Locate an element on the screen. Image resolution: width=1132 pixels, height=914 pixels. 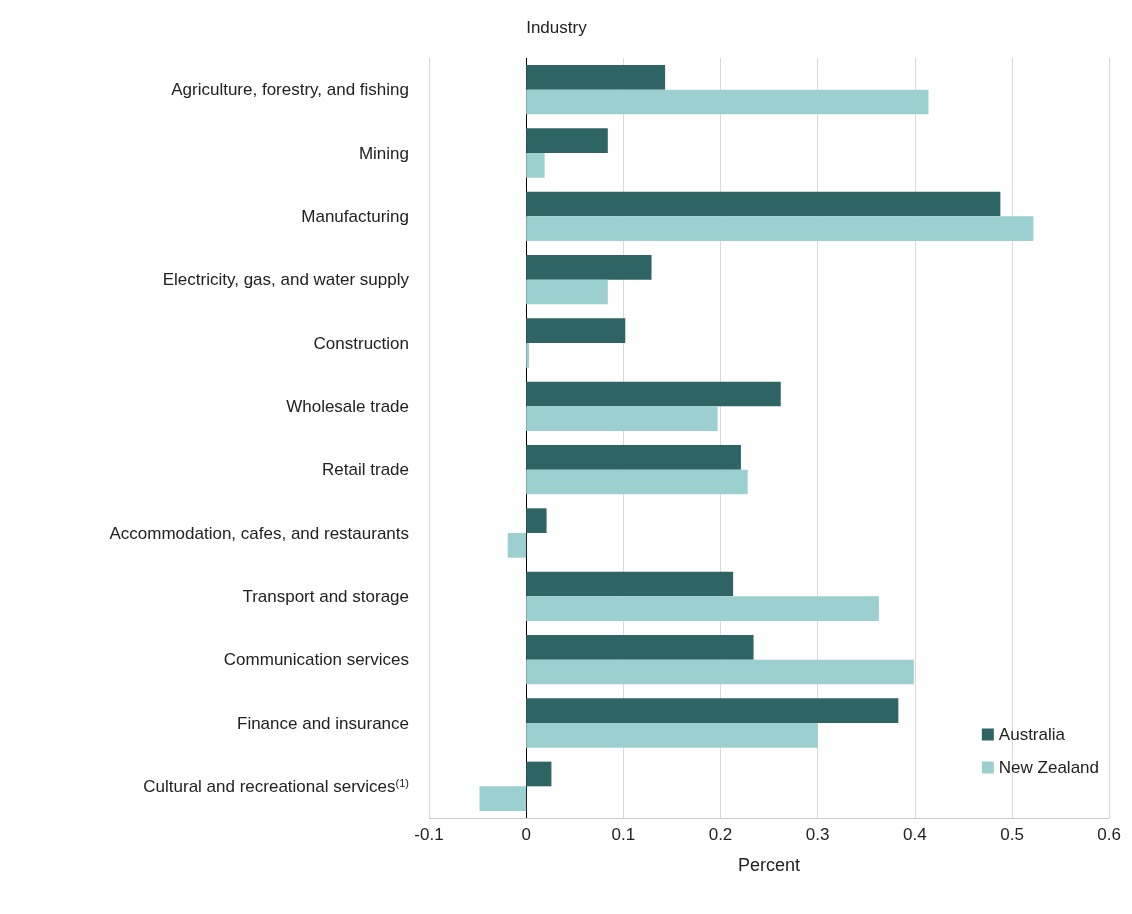
x-tick-label: 0.3 is located at coordinates (817, 834).